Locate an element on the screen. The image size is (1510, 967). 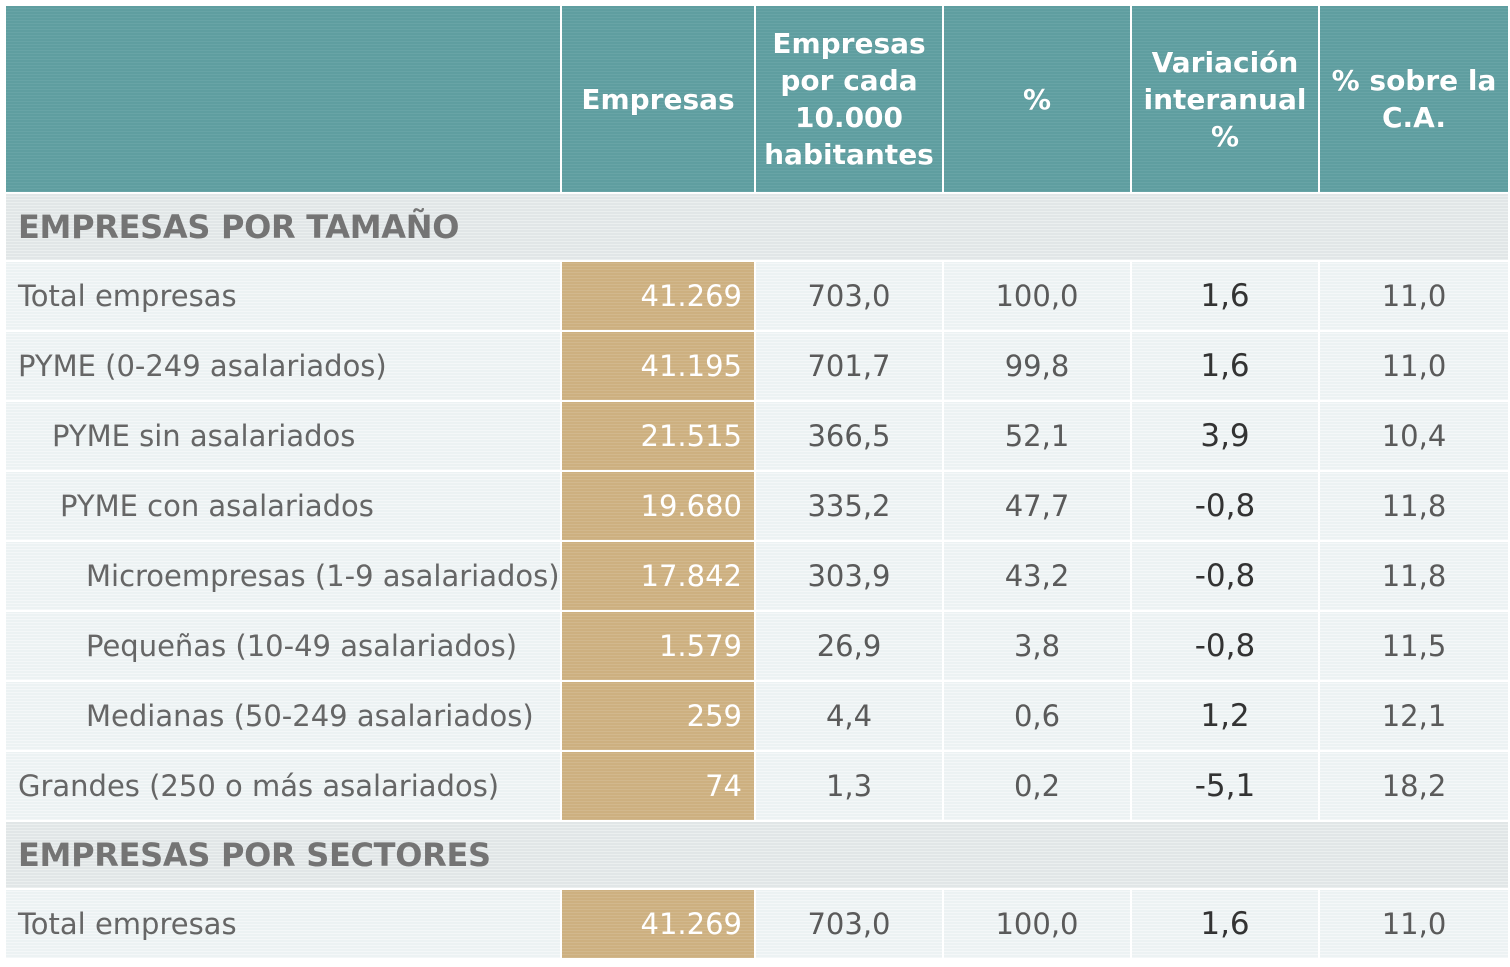
cell-percent: 43,2 is located at coordinates (1037, 576).